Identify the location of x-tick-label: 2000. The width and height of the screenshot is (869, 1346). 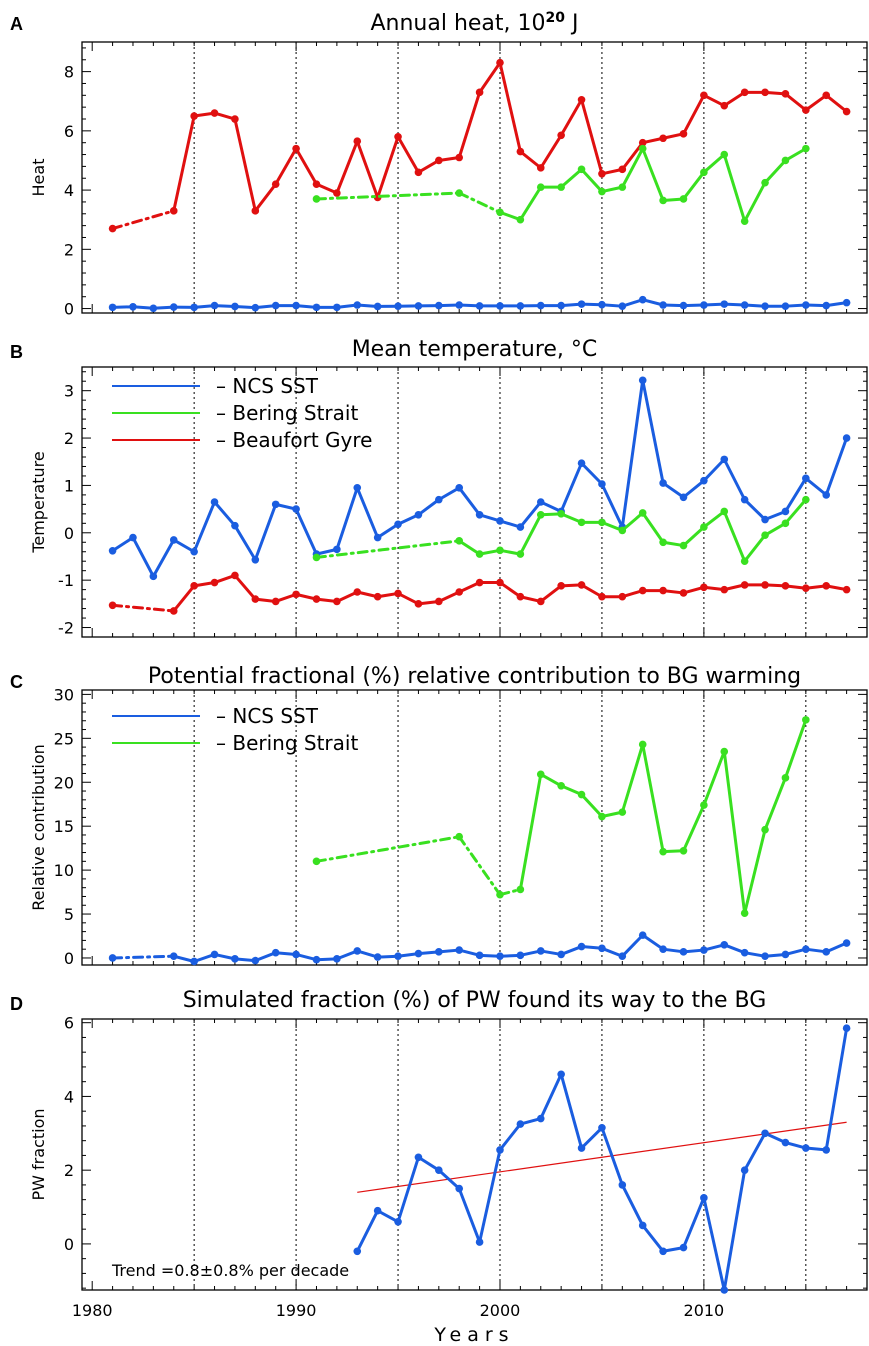
(500, 1310).